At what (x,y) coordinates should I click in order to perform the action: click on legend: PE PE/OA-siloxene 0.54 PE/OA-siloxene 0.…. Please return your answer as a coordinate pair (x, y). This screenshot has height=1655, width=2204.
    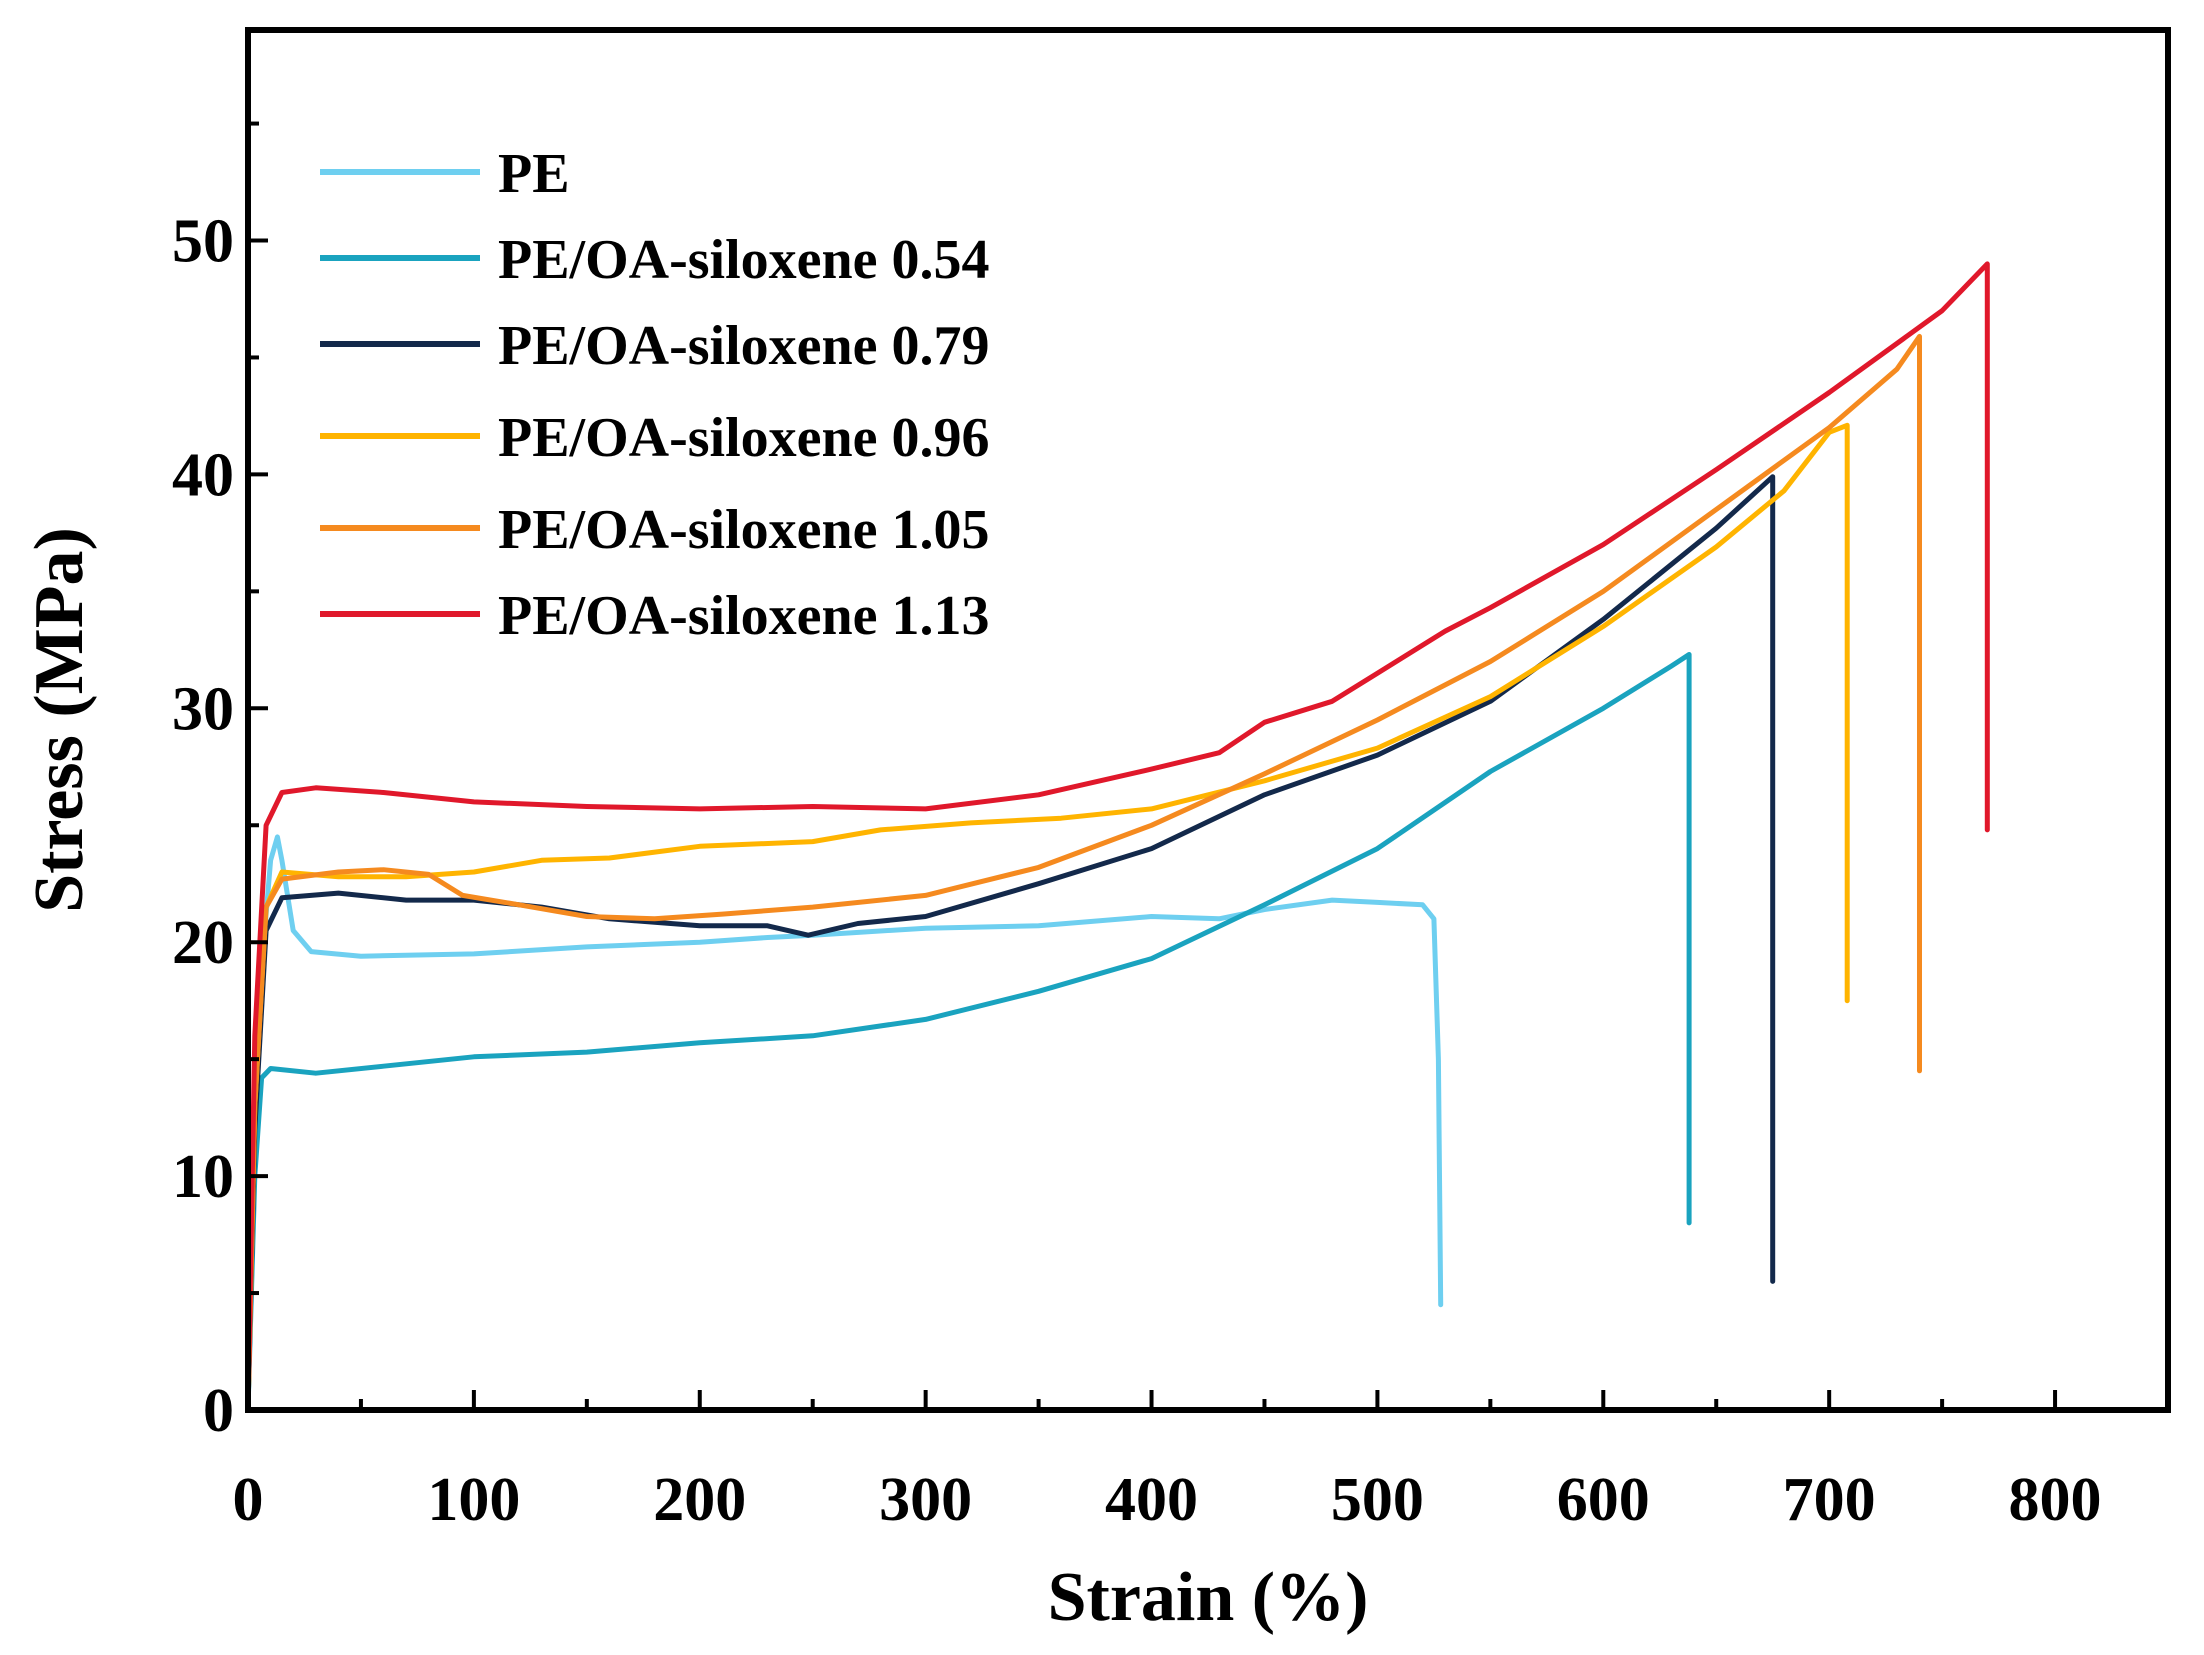
    Looking at the image, I should click on (655, 395).